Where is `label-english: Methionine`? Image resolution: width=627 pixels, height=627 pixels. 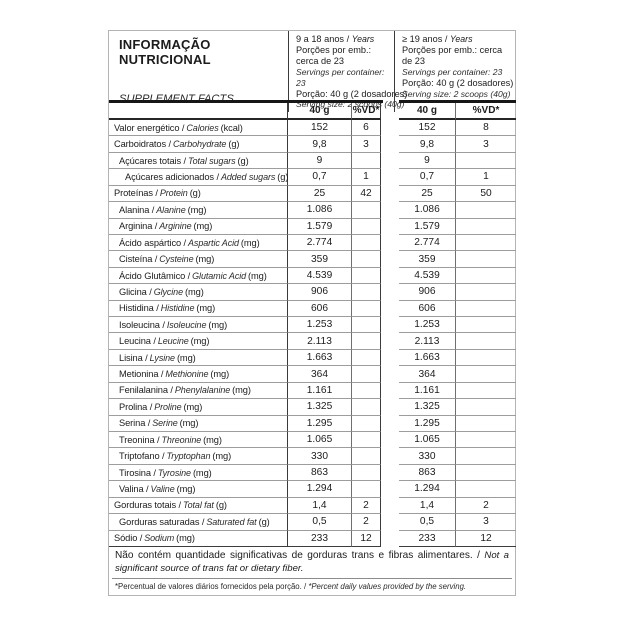
label-english: Methionine is located at coordinates (187, 374).